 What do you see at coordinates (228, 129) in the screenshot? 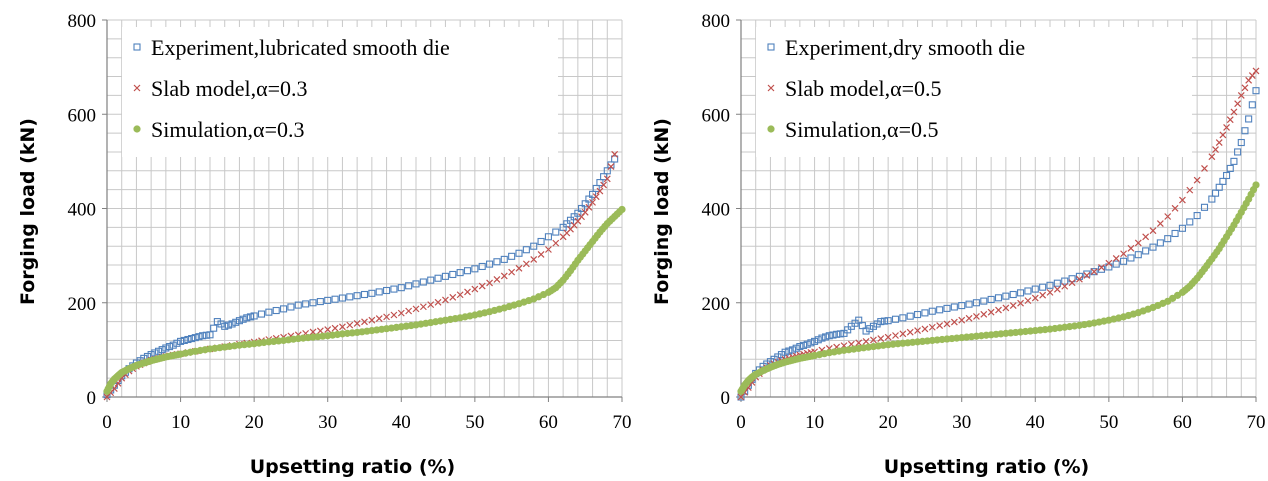
I see `legend-label: Simulation,α=0.3` at bounding box center [228, 129].